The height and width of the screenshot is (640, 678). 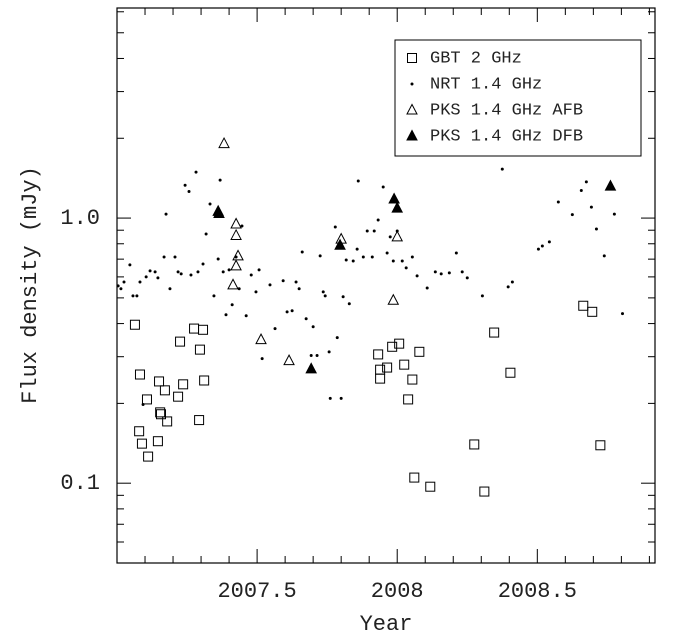 I want to click on x-tick-label: 2008.5, so click(x=537, y=591).